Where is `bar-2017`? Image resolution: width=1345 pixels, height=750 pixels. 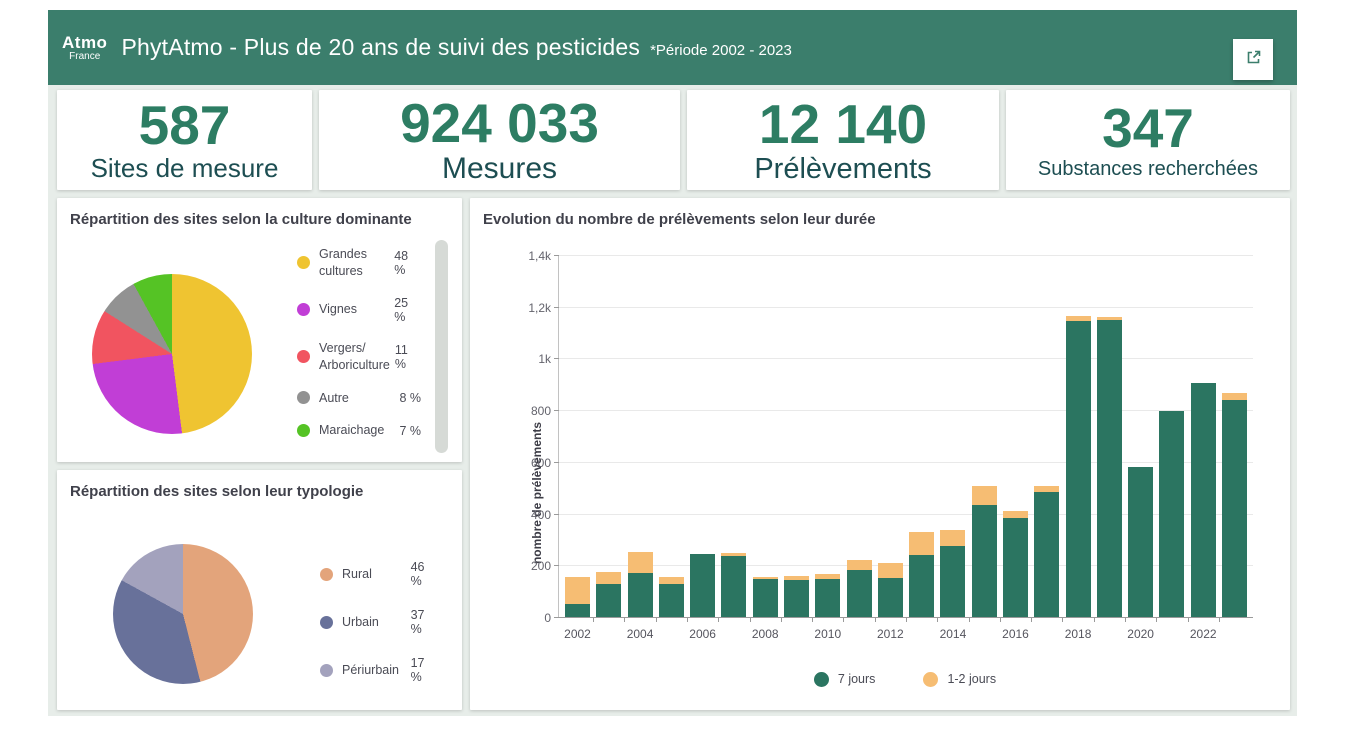
bar-2017 is located at coordinates (1047, 551).